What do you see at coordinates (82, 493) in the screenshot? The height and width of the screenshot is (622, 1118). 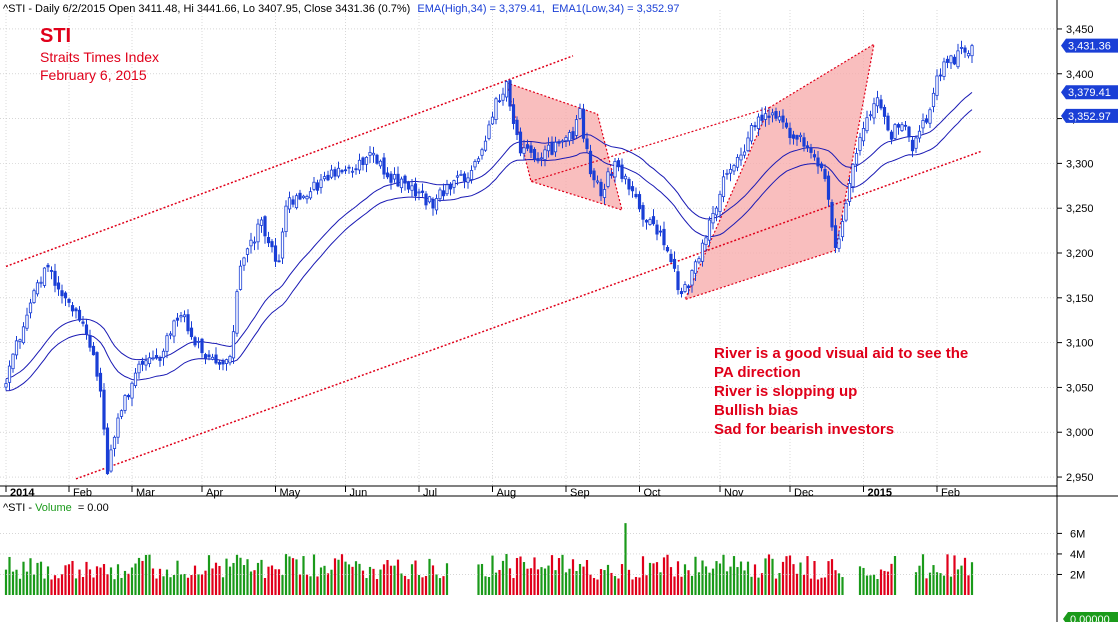 I see `month-label: Feb` at bounding box center [82, 493].